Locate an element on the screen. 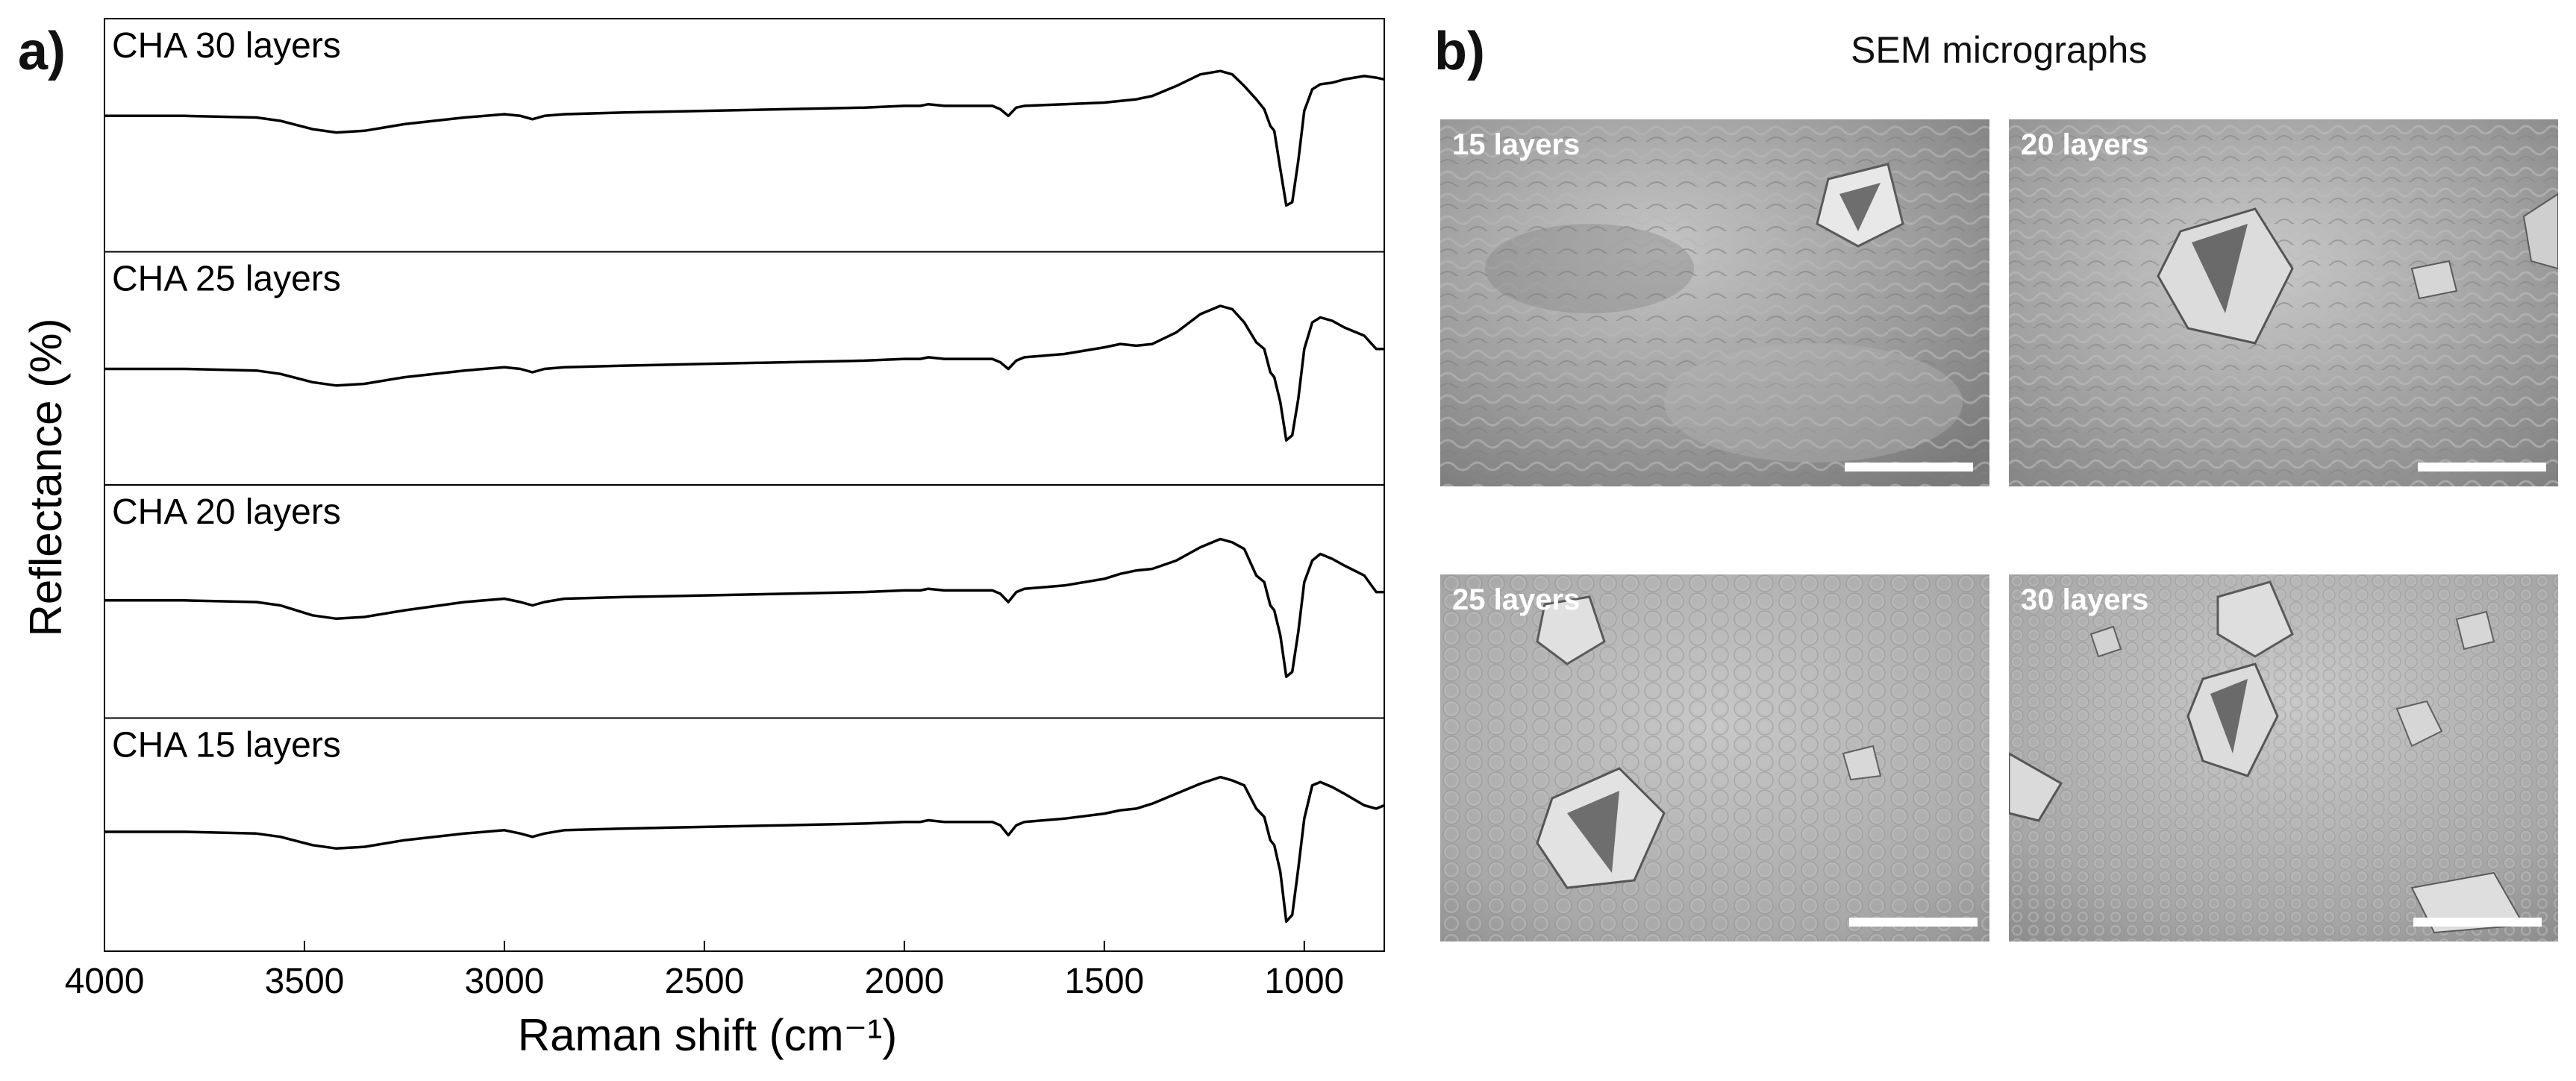 This screenshot has height=1081, width=2576. sem-image-20-layers: 20 layers is located at coordinates (2283, 302).